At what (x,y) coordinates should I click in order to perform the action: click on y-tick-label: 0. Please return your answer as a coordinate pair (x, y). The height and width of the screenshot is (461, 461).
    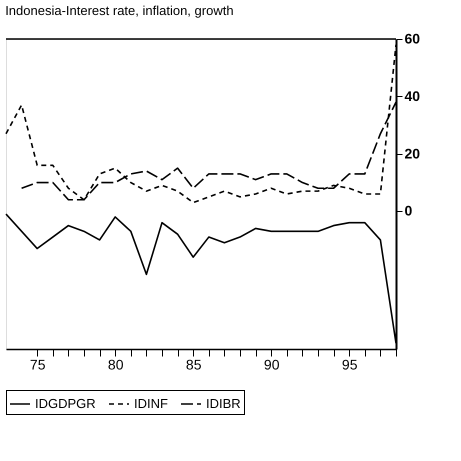
    Looking at the image, I should click on (408, 210).